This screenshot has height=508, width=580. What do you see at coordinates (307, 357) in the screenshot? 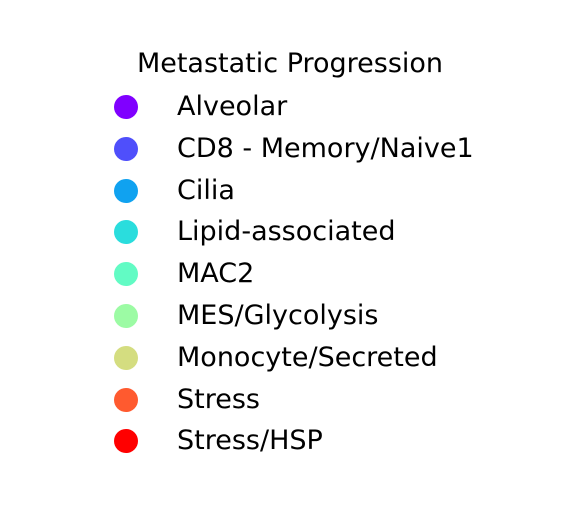
I see `legend-entry-label: Monocyte/Secreted` at bounding box center [307, 357].